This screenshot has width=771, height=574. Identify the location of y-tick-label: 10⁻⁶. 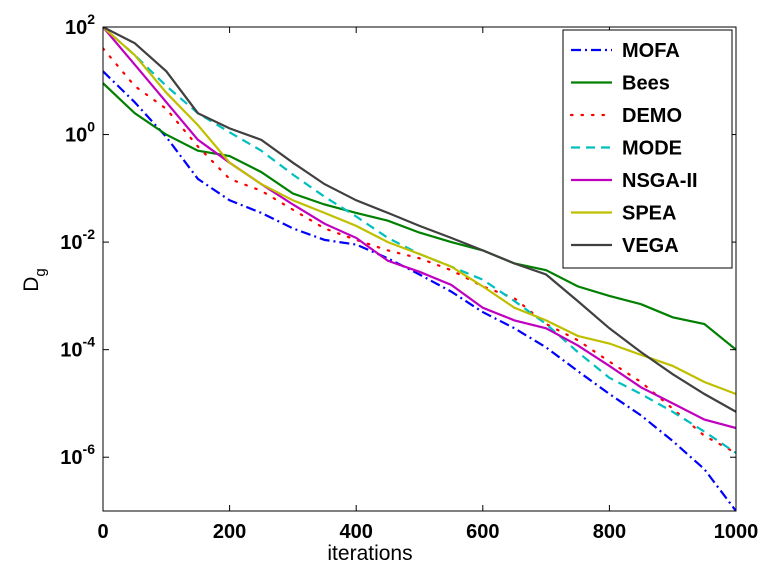
(77, 455).